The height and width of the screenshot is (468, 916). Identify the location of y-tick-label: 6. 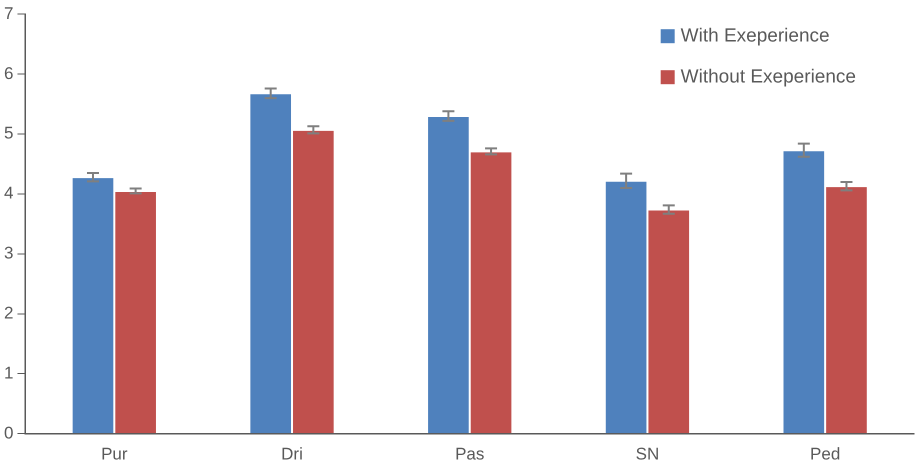
(9, 73).